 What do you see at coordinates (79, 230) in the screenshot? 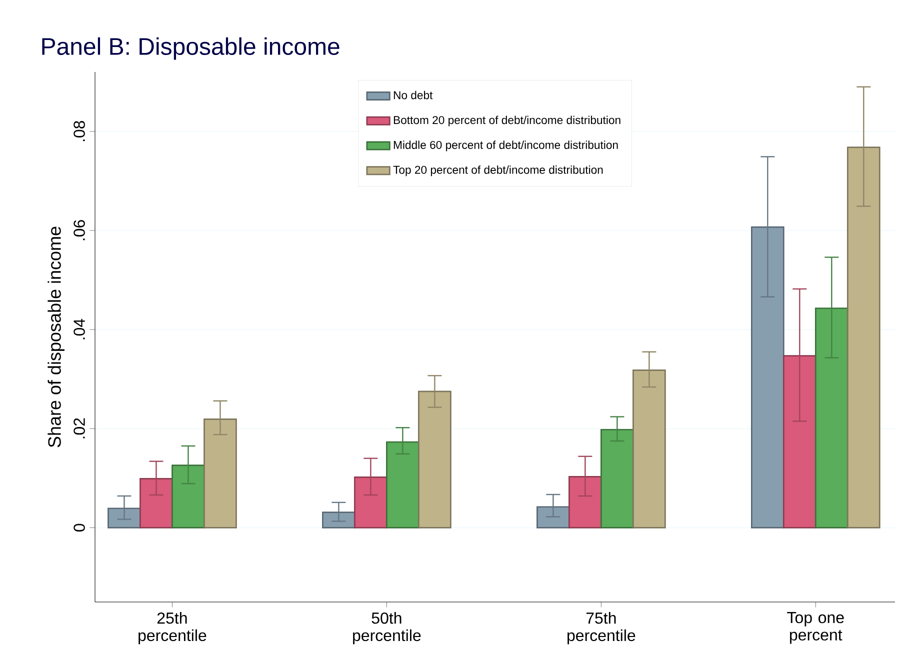
I see `y-tick-label: .06` at bounding box center [79, 230].